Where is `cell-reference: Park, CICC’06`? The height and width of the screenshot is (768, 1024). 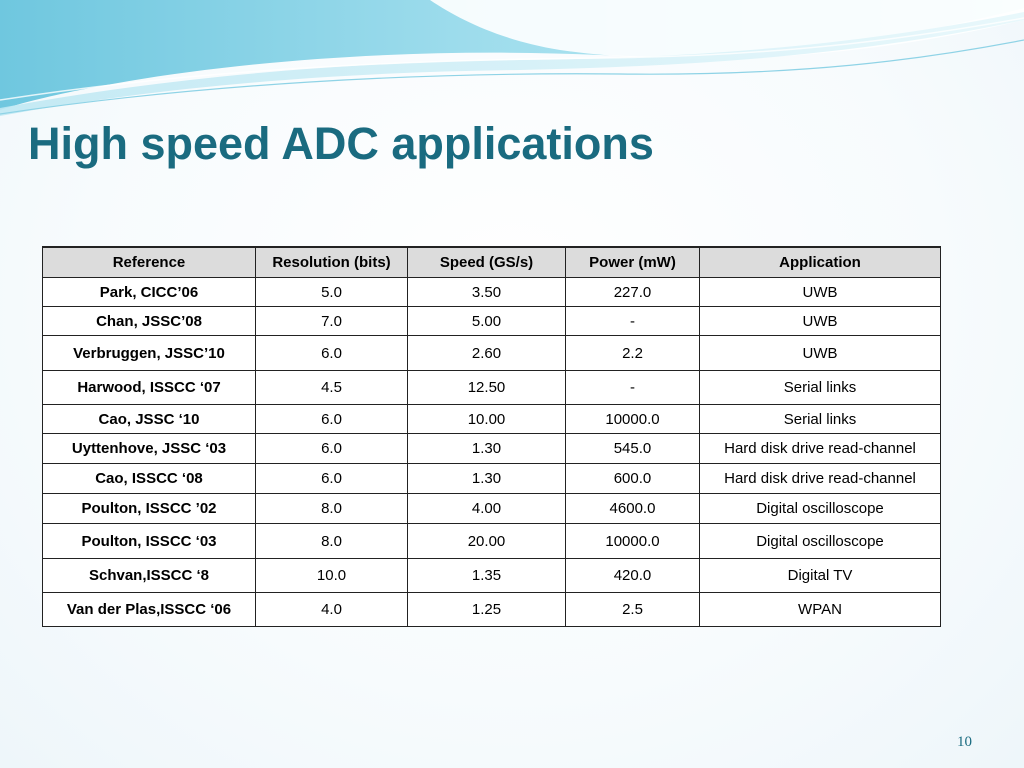 cell-reference: Park, CICC’06 is located at coordinates (149, 292).